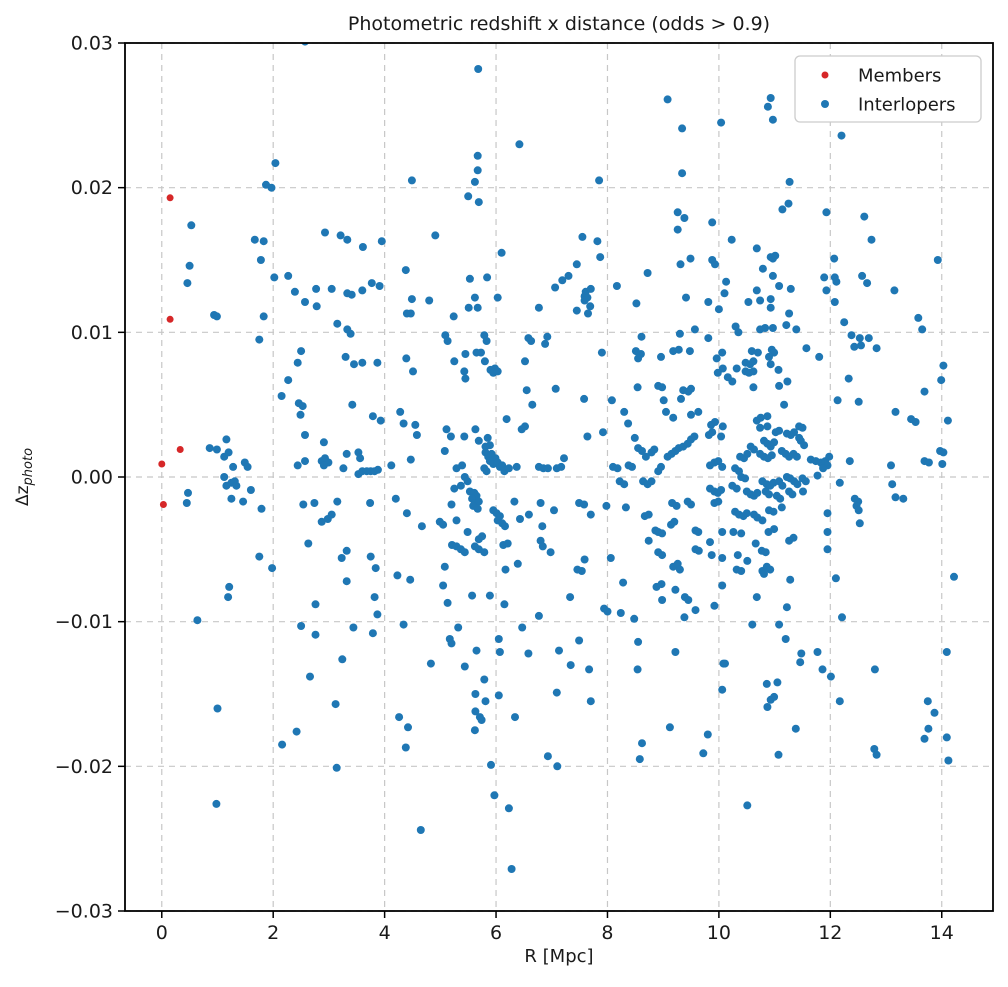  What do you see at coordinates (162, 933) in the screenshot?
I see `x-tick-label: 0` at bounding box center [162, 933].